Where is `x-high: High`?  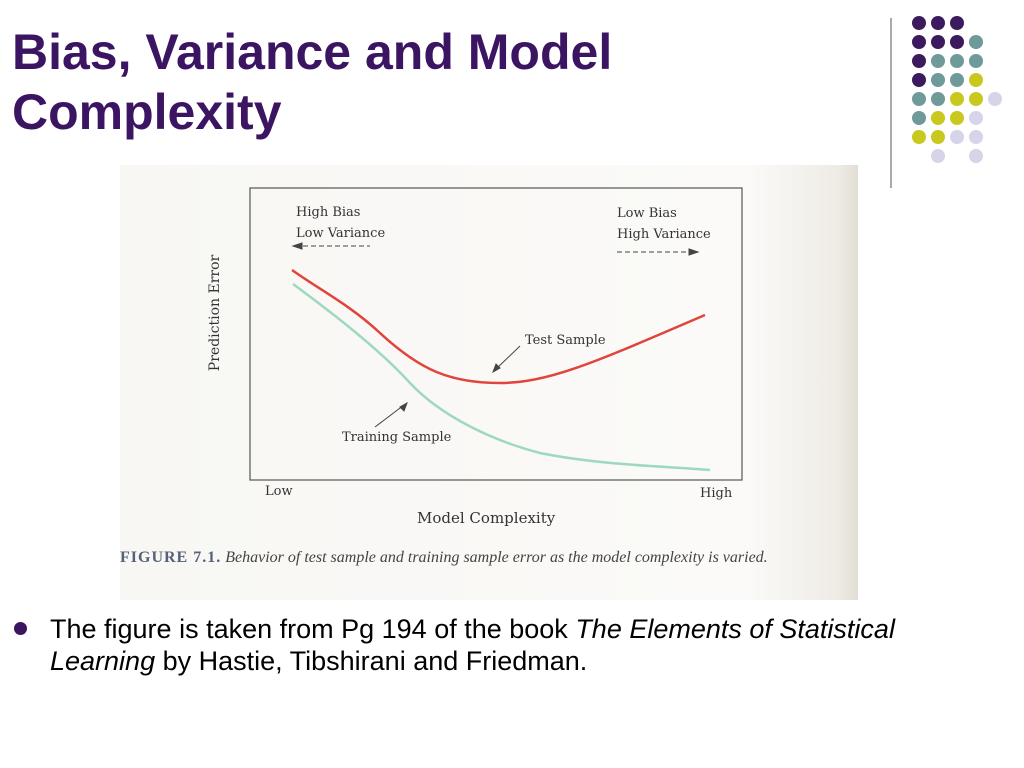
x-high: High is located at coordinates (716, 493).